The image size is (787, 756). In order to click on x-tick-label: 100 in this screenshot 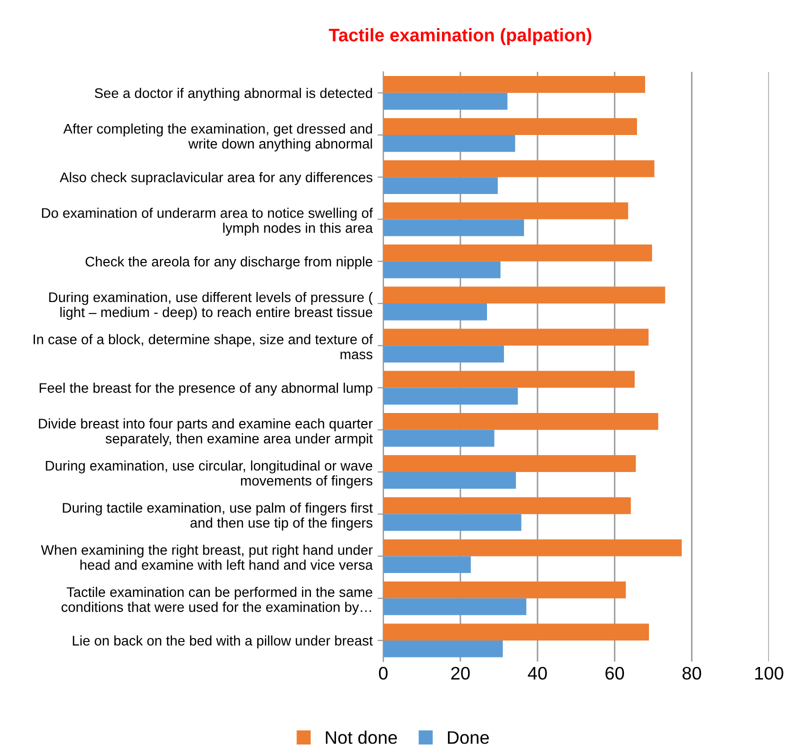, I will do `click(769, 673)`.